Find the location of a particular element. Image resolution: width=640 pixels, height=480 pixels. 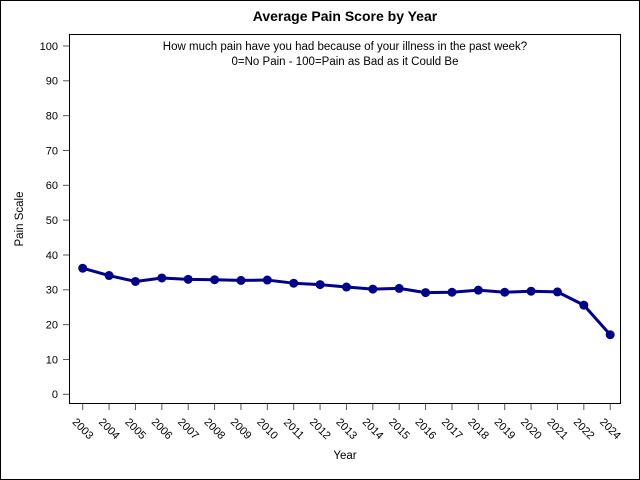

y-tick-label: 100 is located at coordinates (49, 47).